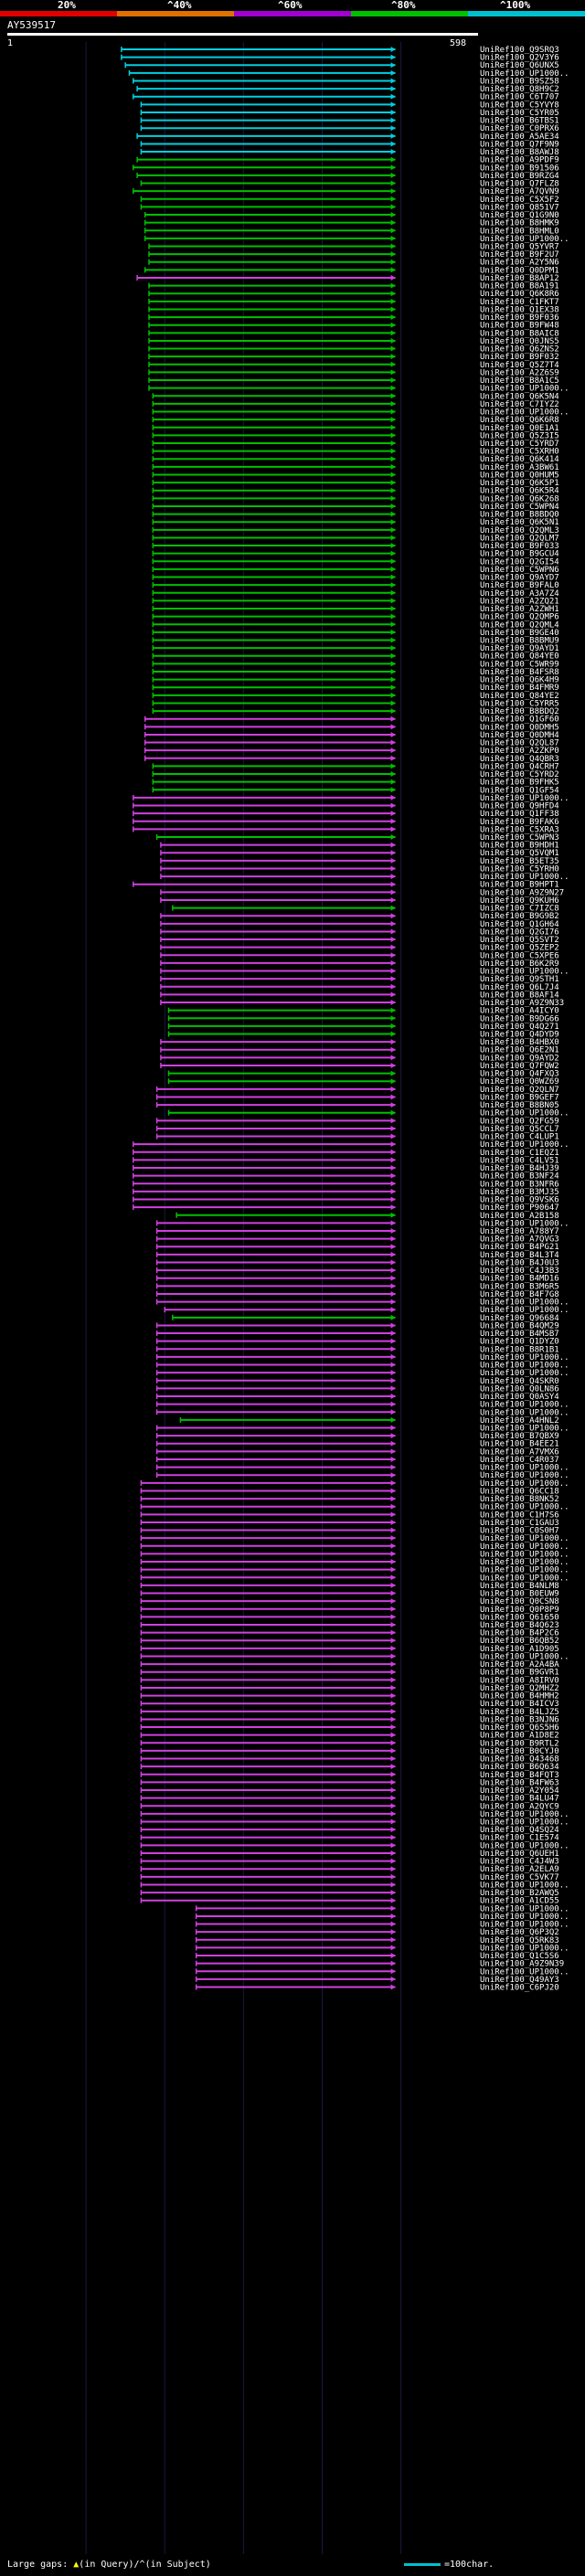  I want to click on hit-row: UniRef100_Q1FF38, so click(346, 814).